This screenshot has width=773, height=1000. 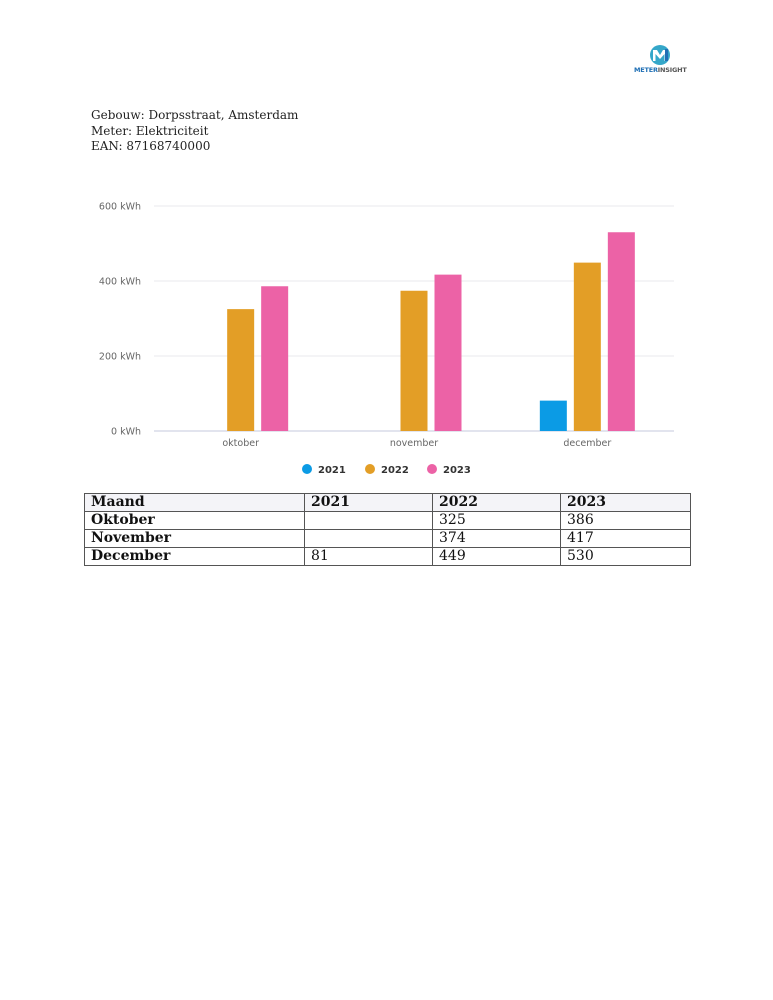 I want to click on legend-label-2022: 2022, so click(x=395, y=470).